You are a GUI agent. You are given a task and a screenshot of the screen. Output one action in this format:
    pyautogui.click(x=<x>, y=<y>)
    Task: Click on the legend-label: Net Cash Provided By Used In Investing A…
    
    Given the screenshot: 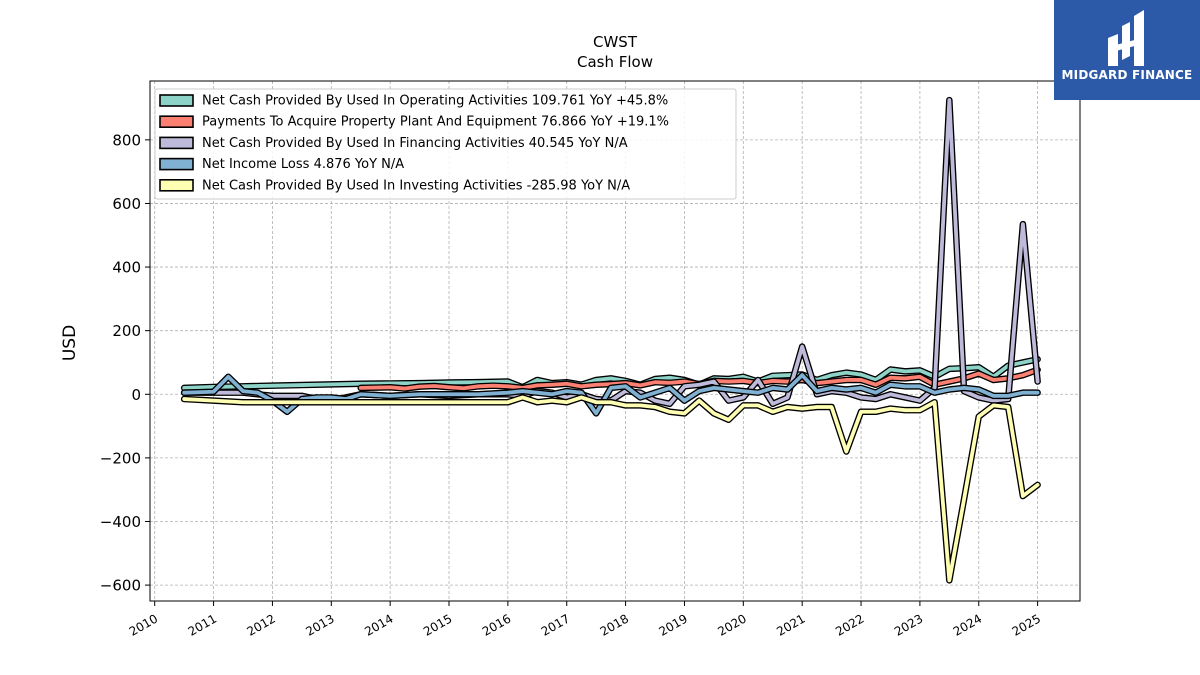 What is the action you would take?
    pyautogui.click(x=416, y=185)
    